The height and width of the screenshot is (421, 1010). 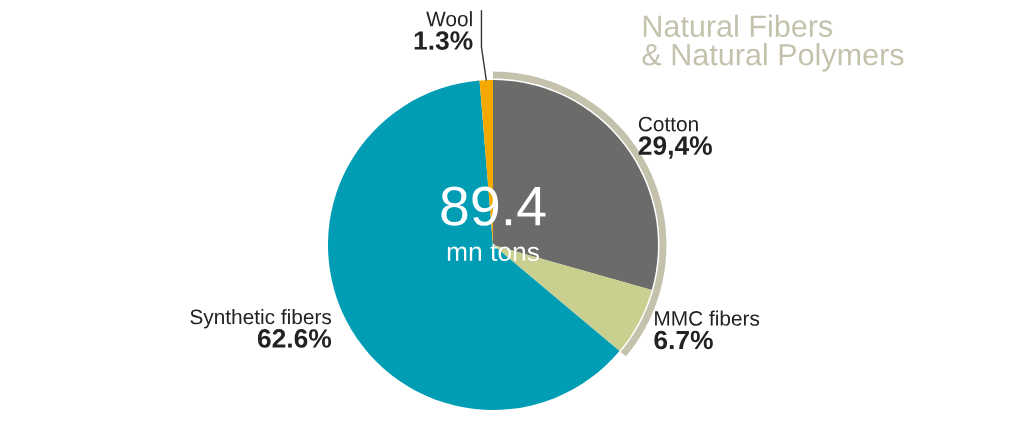 I want to click on text: Natural Fibers & Natural Polymers, so click(x=773, y=43).